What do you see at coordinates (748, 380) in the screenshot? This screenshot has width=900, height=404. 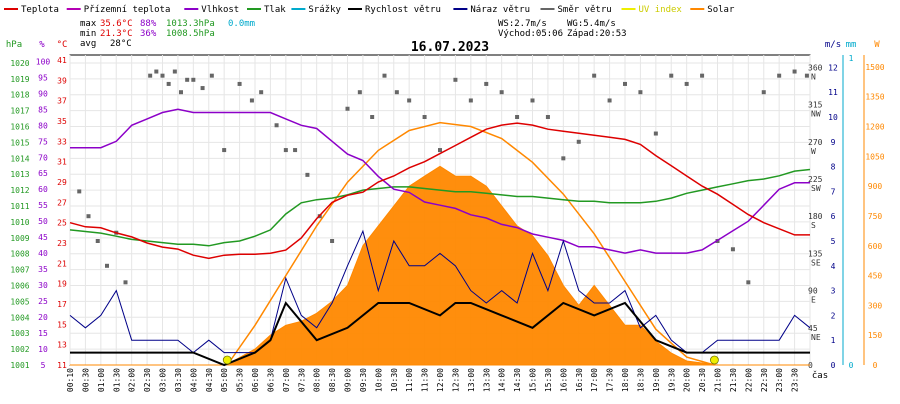 I see `time-tick-label: 22:00` at bounding box center [748, 380].